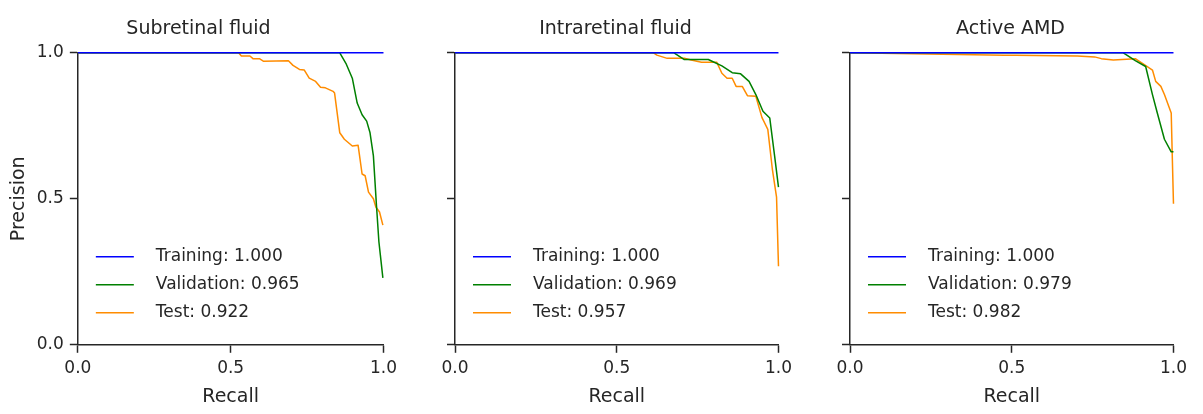 This screenshot has width=1203, height=414. I want to click on legend-label: Test: 0.982, so click(974, 311).